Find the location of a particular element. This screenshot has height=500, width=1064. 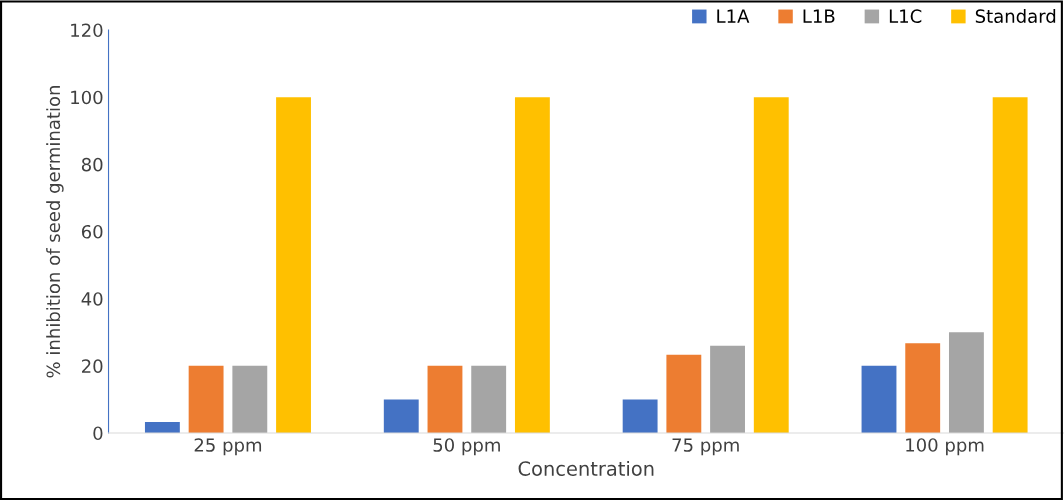

x-tick-label: 75 ppm is located at coordinates (705, 447).